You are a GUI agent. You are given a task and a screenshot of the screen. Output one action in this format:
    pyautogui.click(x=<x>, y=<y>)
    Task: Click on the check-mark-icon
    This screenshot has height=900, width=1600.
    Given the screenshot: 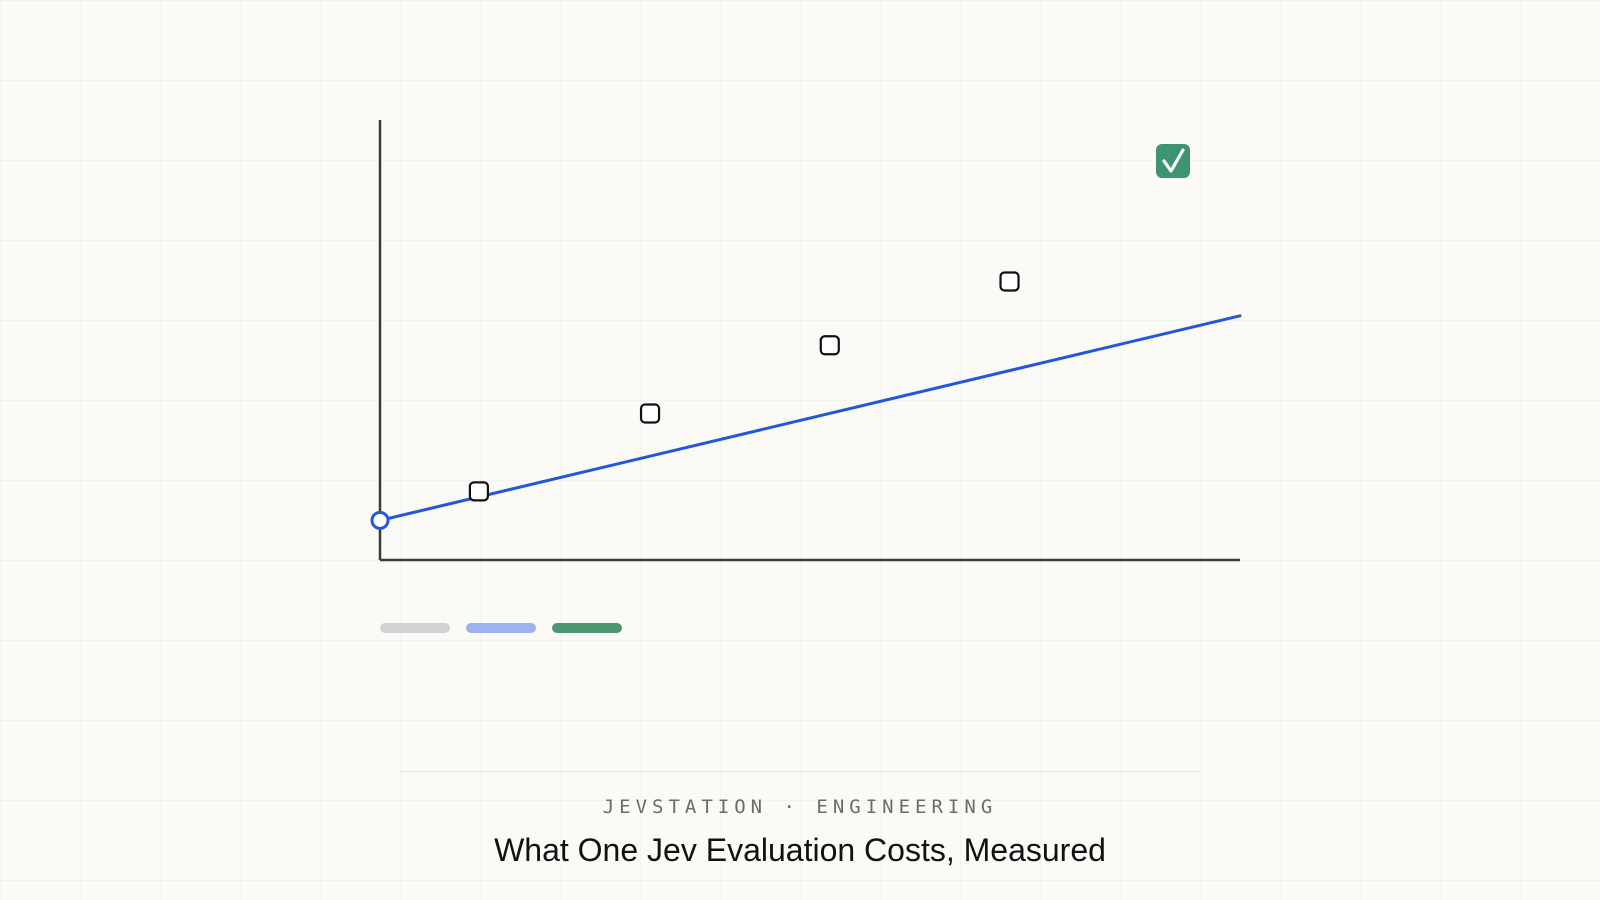 What is the action you would take?
    pyautogui.click(x=1173, y=160)
    